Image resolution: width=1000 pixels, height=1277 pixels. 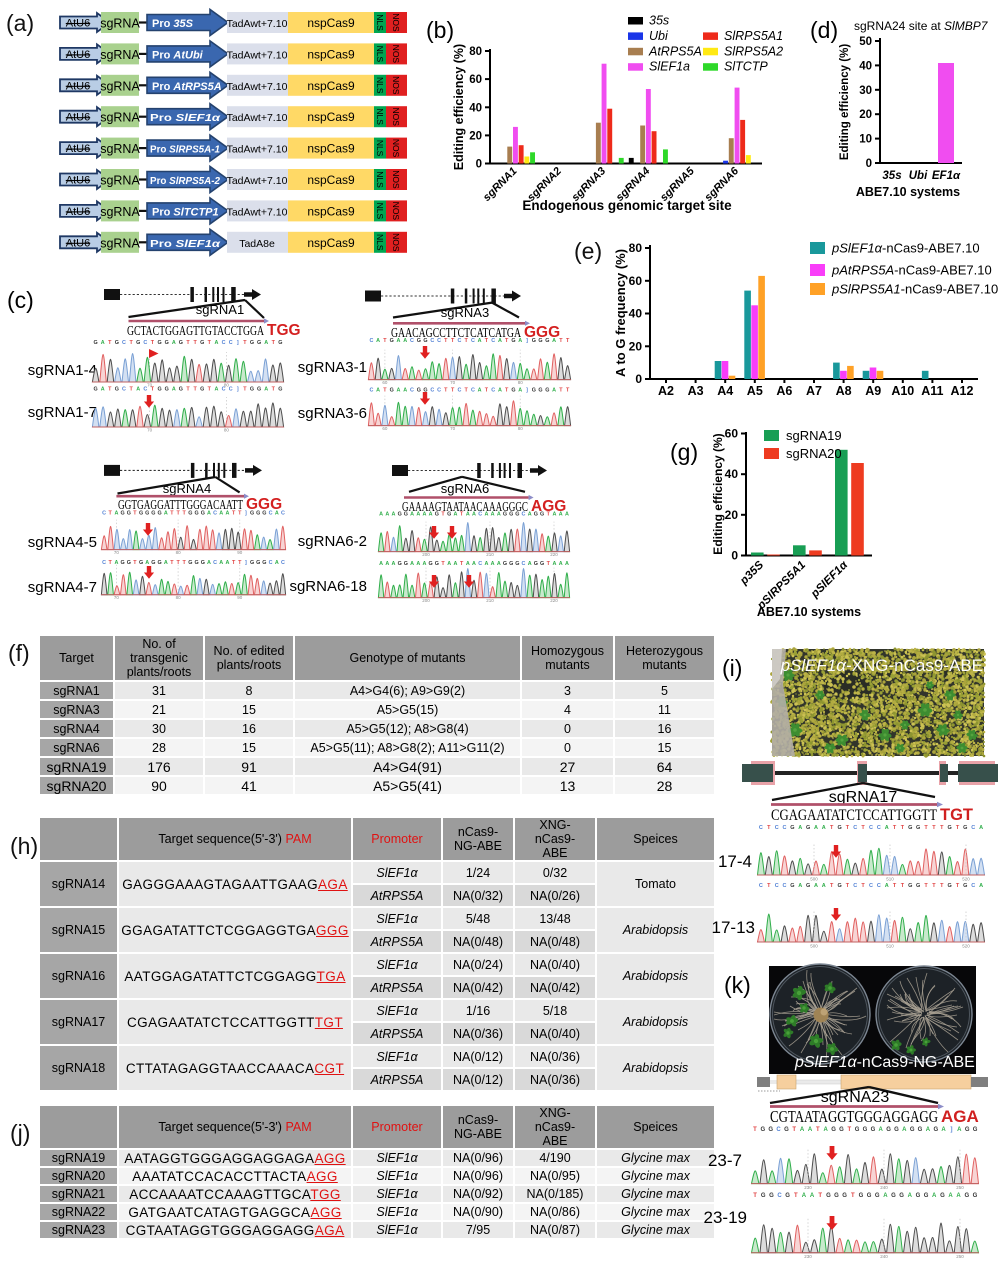 I want to click on svg-text: sgRNA4, so click(x=187, y=488).